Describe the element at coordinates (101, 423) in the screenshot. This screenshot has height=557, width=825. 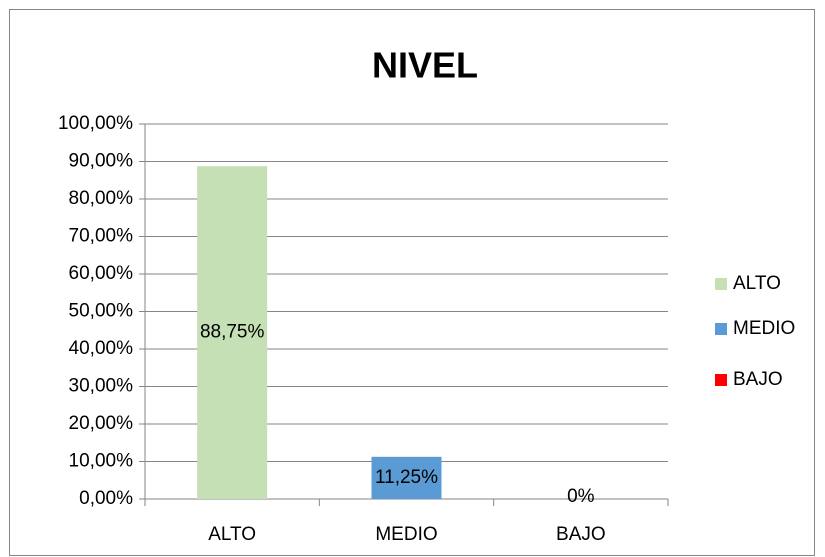
I see `y-tick-label: 20,00%` at that location.